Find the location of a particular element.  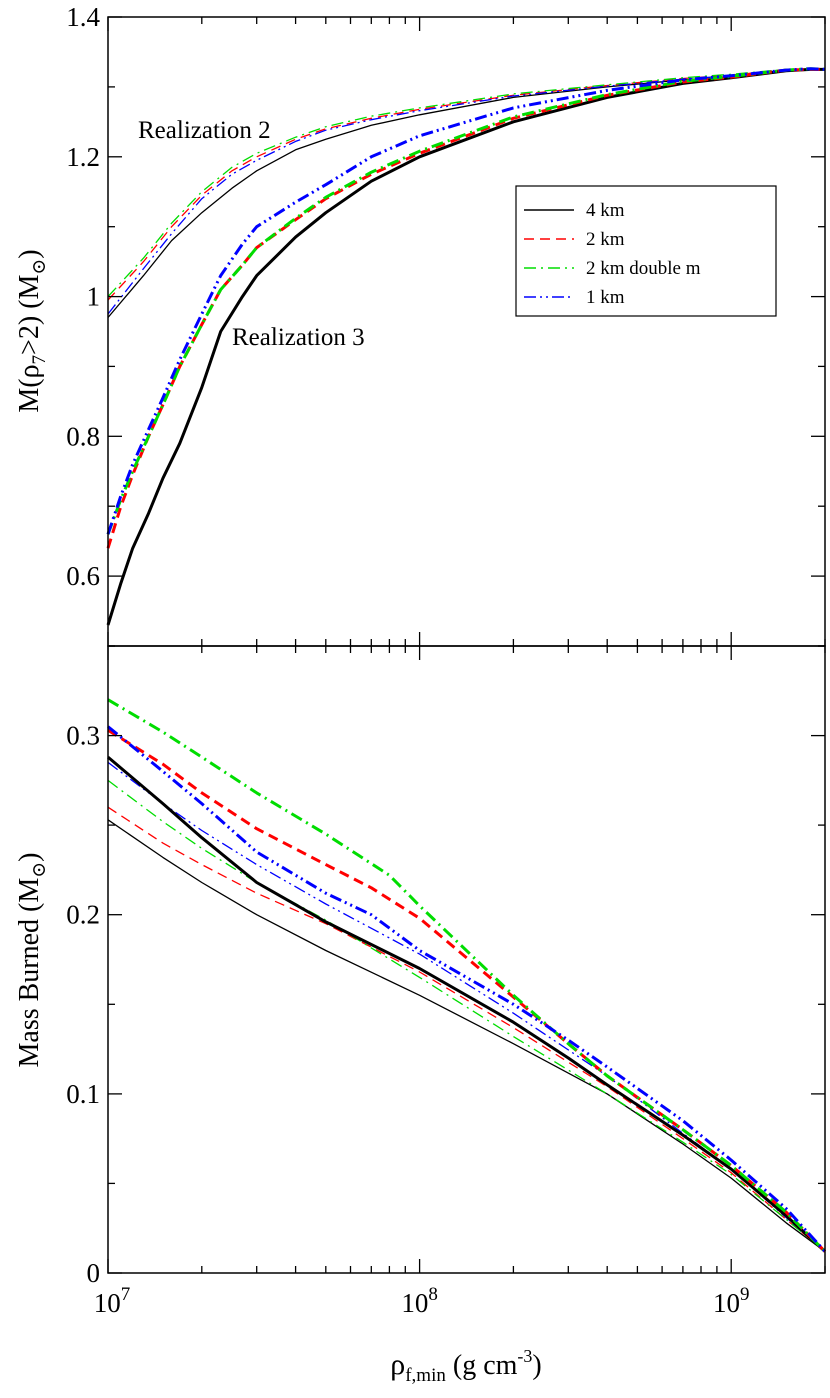

xlabel: ρf,min (g cm-3) is located at coordinates (465, 1366).